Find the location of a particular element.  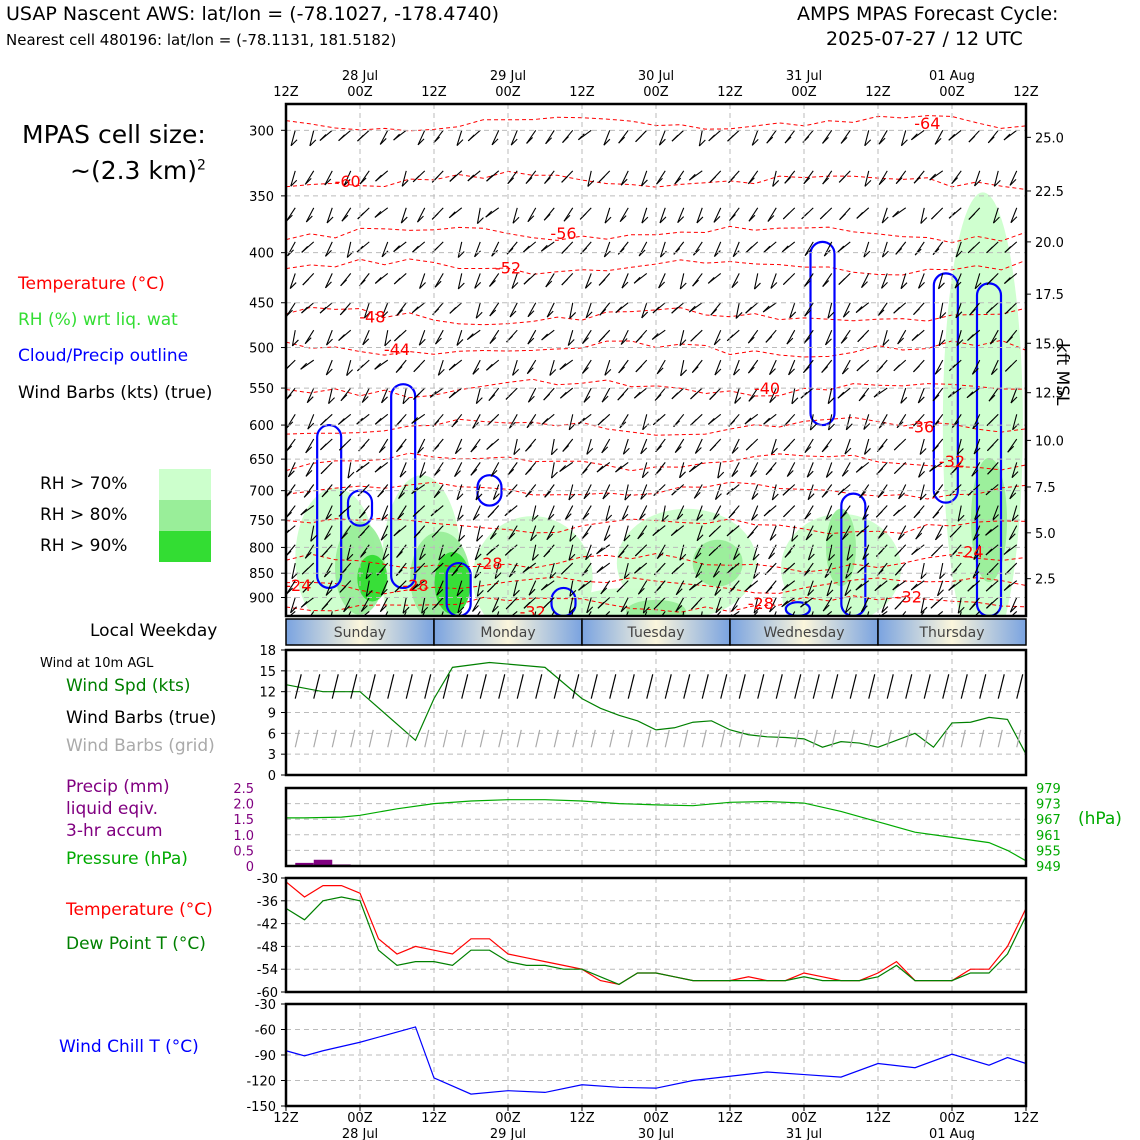

temperature-panel-frame is located at coordinates (656, 935).